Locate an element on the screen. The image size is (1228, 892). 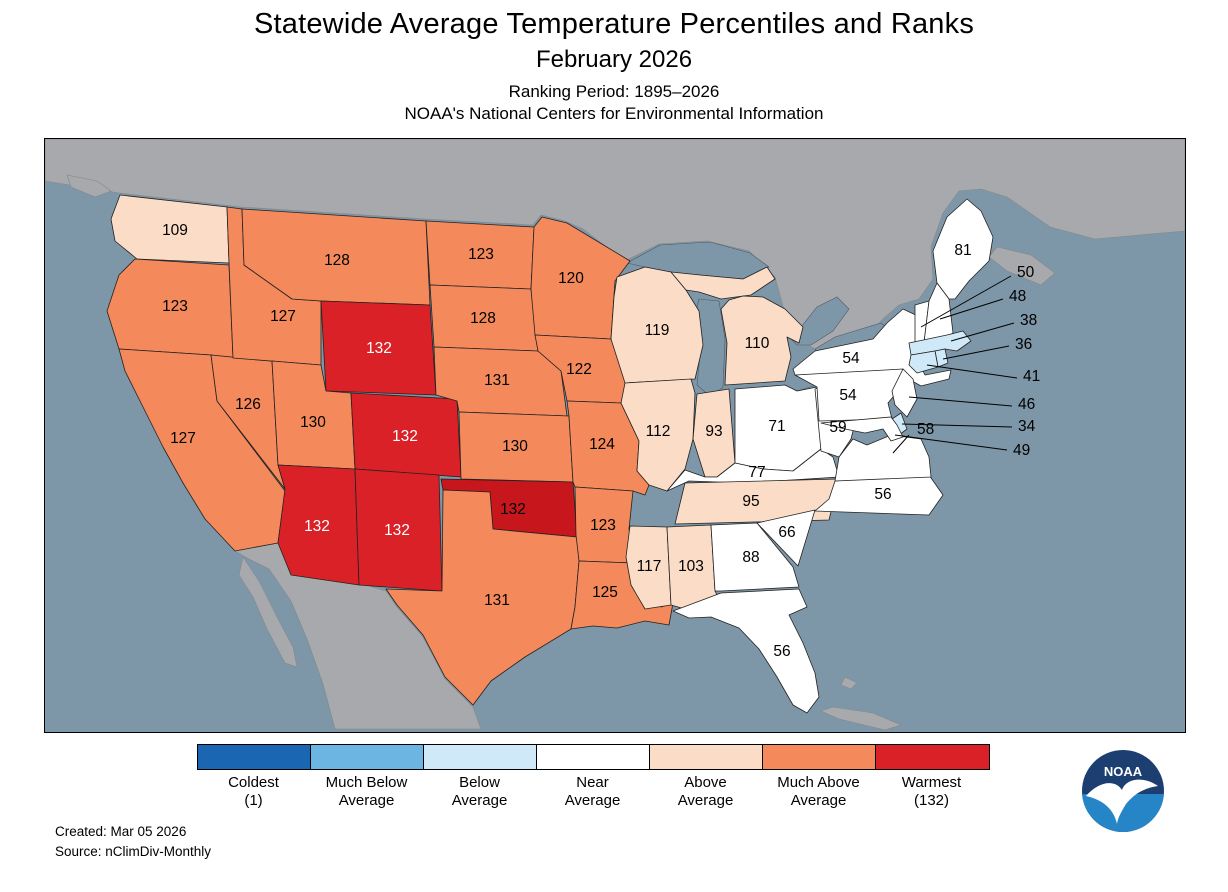
state-md is located at coordinates (862, 429).